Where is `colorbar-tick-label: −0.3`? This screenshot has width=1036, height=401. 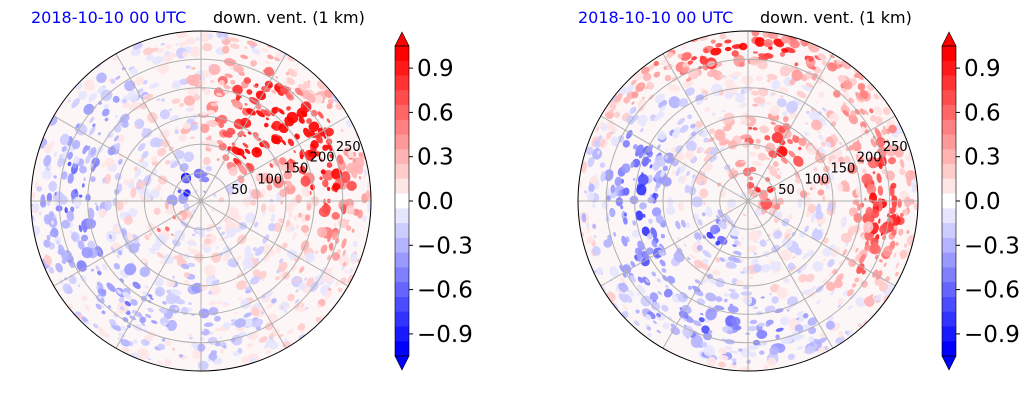
colorbar-tick-label: −0.3 is located at coordinates (992, 246).